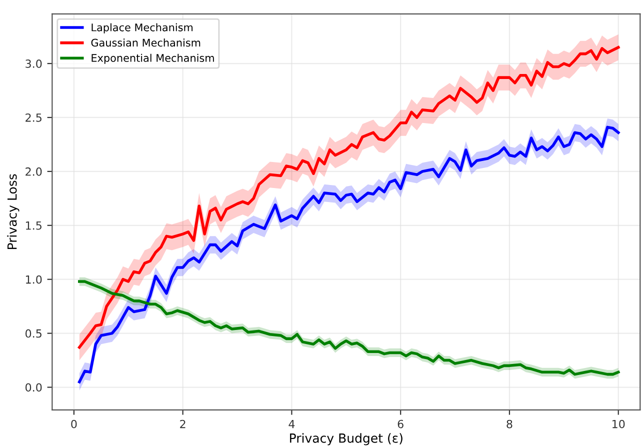 The image size is (644, 448). I want to click on y-tick-label: 0.5, so click(34, 333).